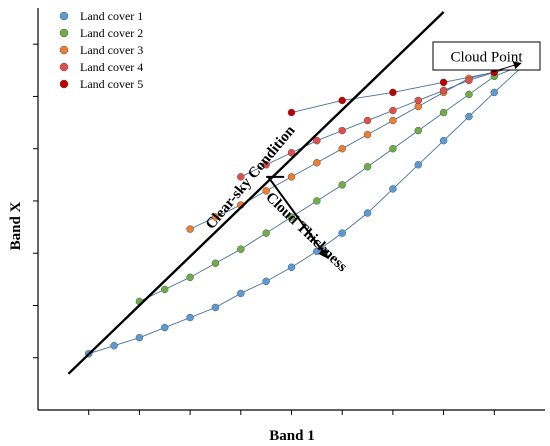 Image resolution: width=550 pixels, height=446 pixels. Describe the element at coordinates (506, 67) in the screenshot. I see `cloud-point-callout-arrow` at that location.